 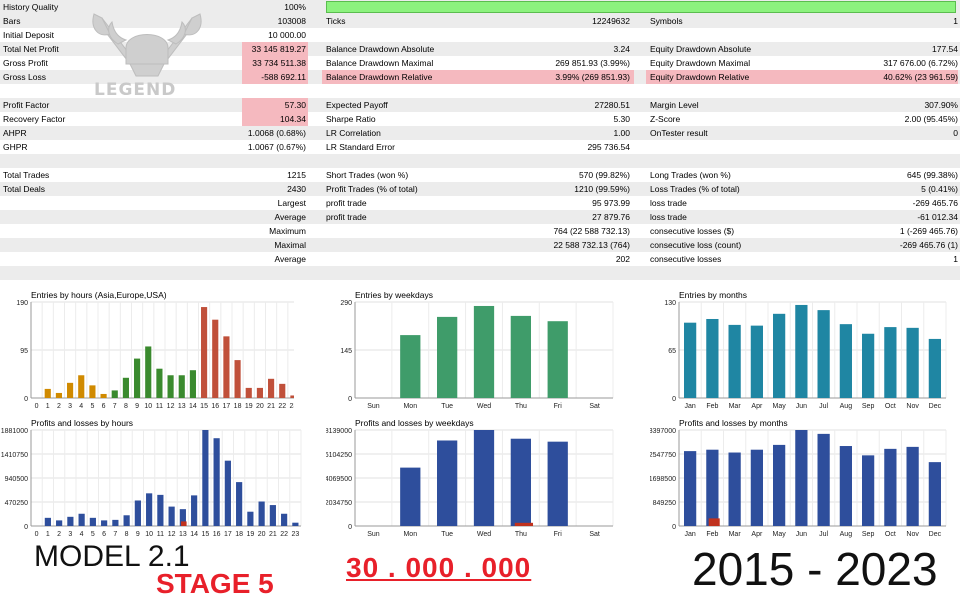 What do you see at coordinates (82, 534) in the screenshot?
I see `x-tick-label: 4` at bounding box center [82, 534].